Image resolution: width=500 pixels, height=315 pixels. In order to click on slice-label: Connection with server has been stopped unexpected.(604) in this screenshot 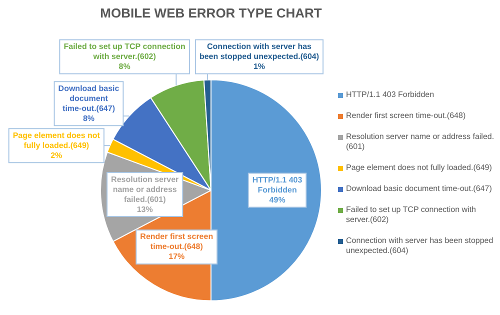, I will do `click(259, 52)`.